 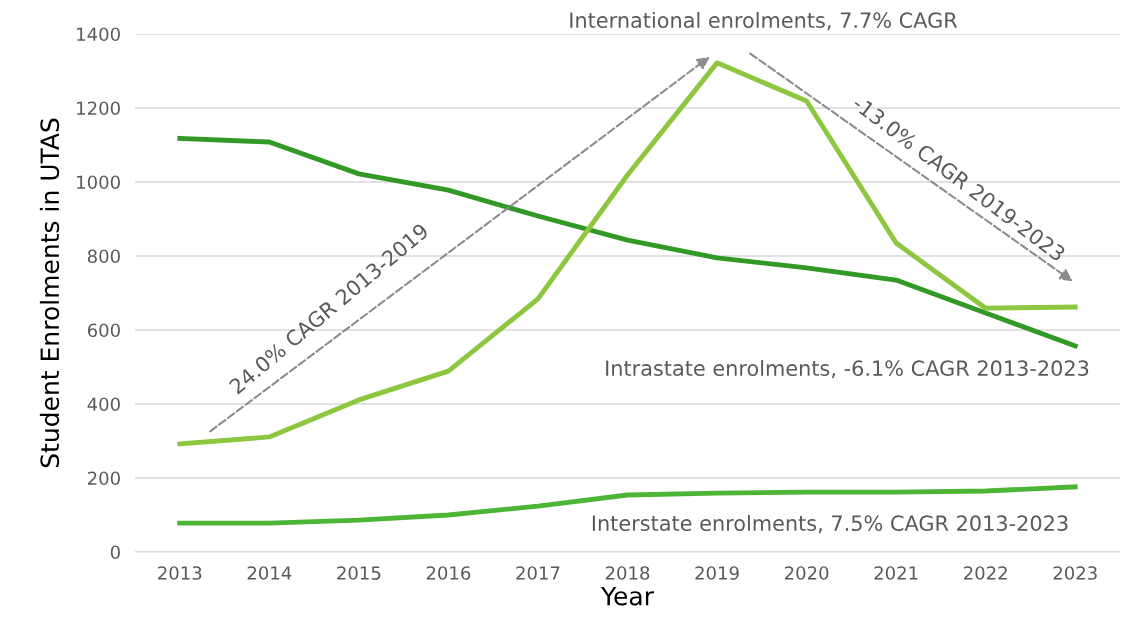 What do you see at coordinates (98, 182) in the screenshot?
I see `y-tick-label: 1000` at bounding box center [98, 182].